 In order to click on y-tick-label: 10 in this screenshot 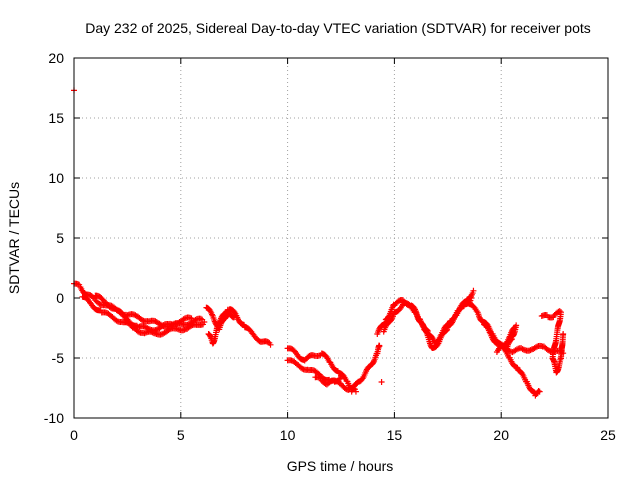, I will do `click(56, 178)`.